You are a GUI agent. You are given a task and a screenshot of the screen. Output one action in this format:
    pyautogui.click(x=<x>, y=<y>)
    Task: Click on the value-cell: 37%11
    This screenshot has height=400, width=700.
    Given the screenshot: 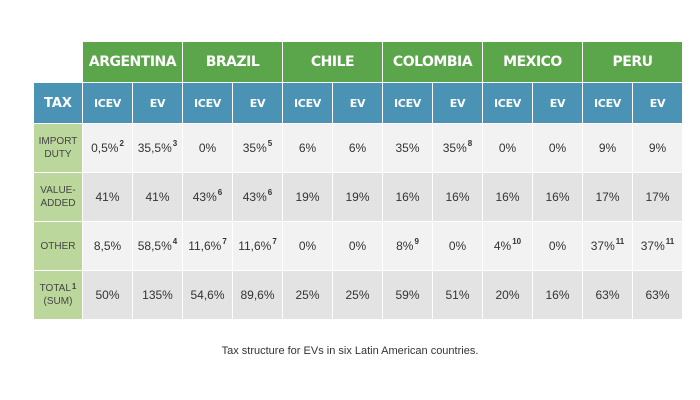 What is the action you would take?
    pyautogui.click(x=607, y=246)
    